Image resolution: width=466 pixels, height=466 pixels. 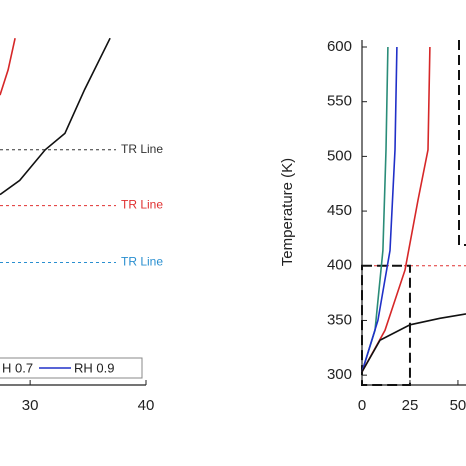 What do you see at coordinates (287, 212) in the screenshot?
I see `y-axis-label: Temperature (K)` at bounding box center [287, 212].